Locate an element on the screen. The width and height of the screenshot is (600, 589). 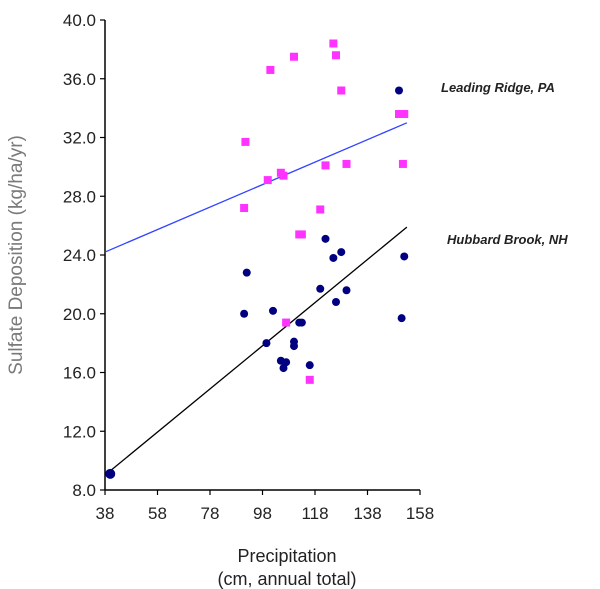
y-tick-label: 40.0 is located at coordinates (79, 20).